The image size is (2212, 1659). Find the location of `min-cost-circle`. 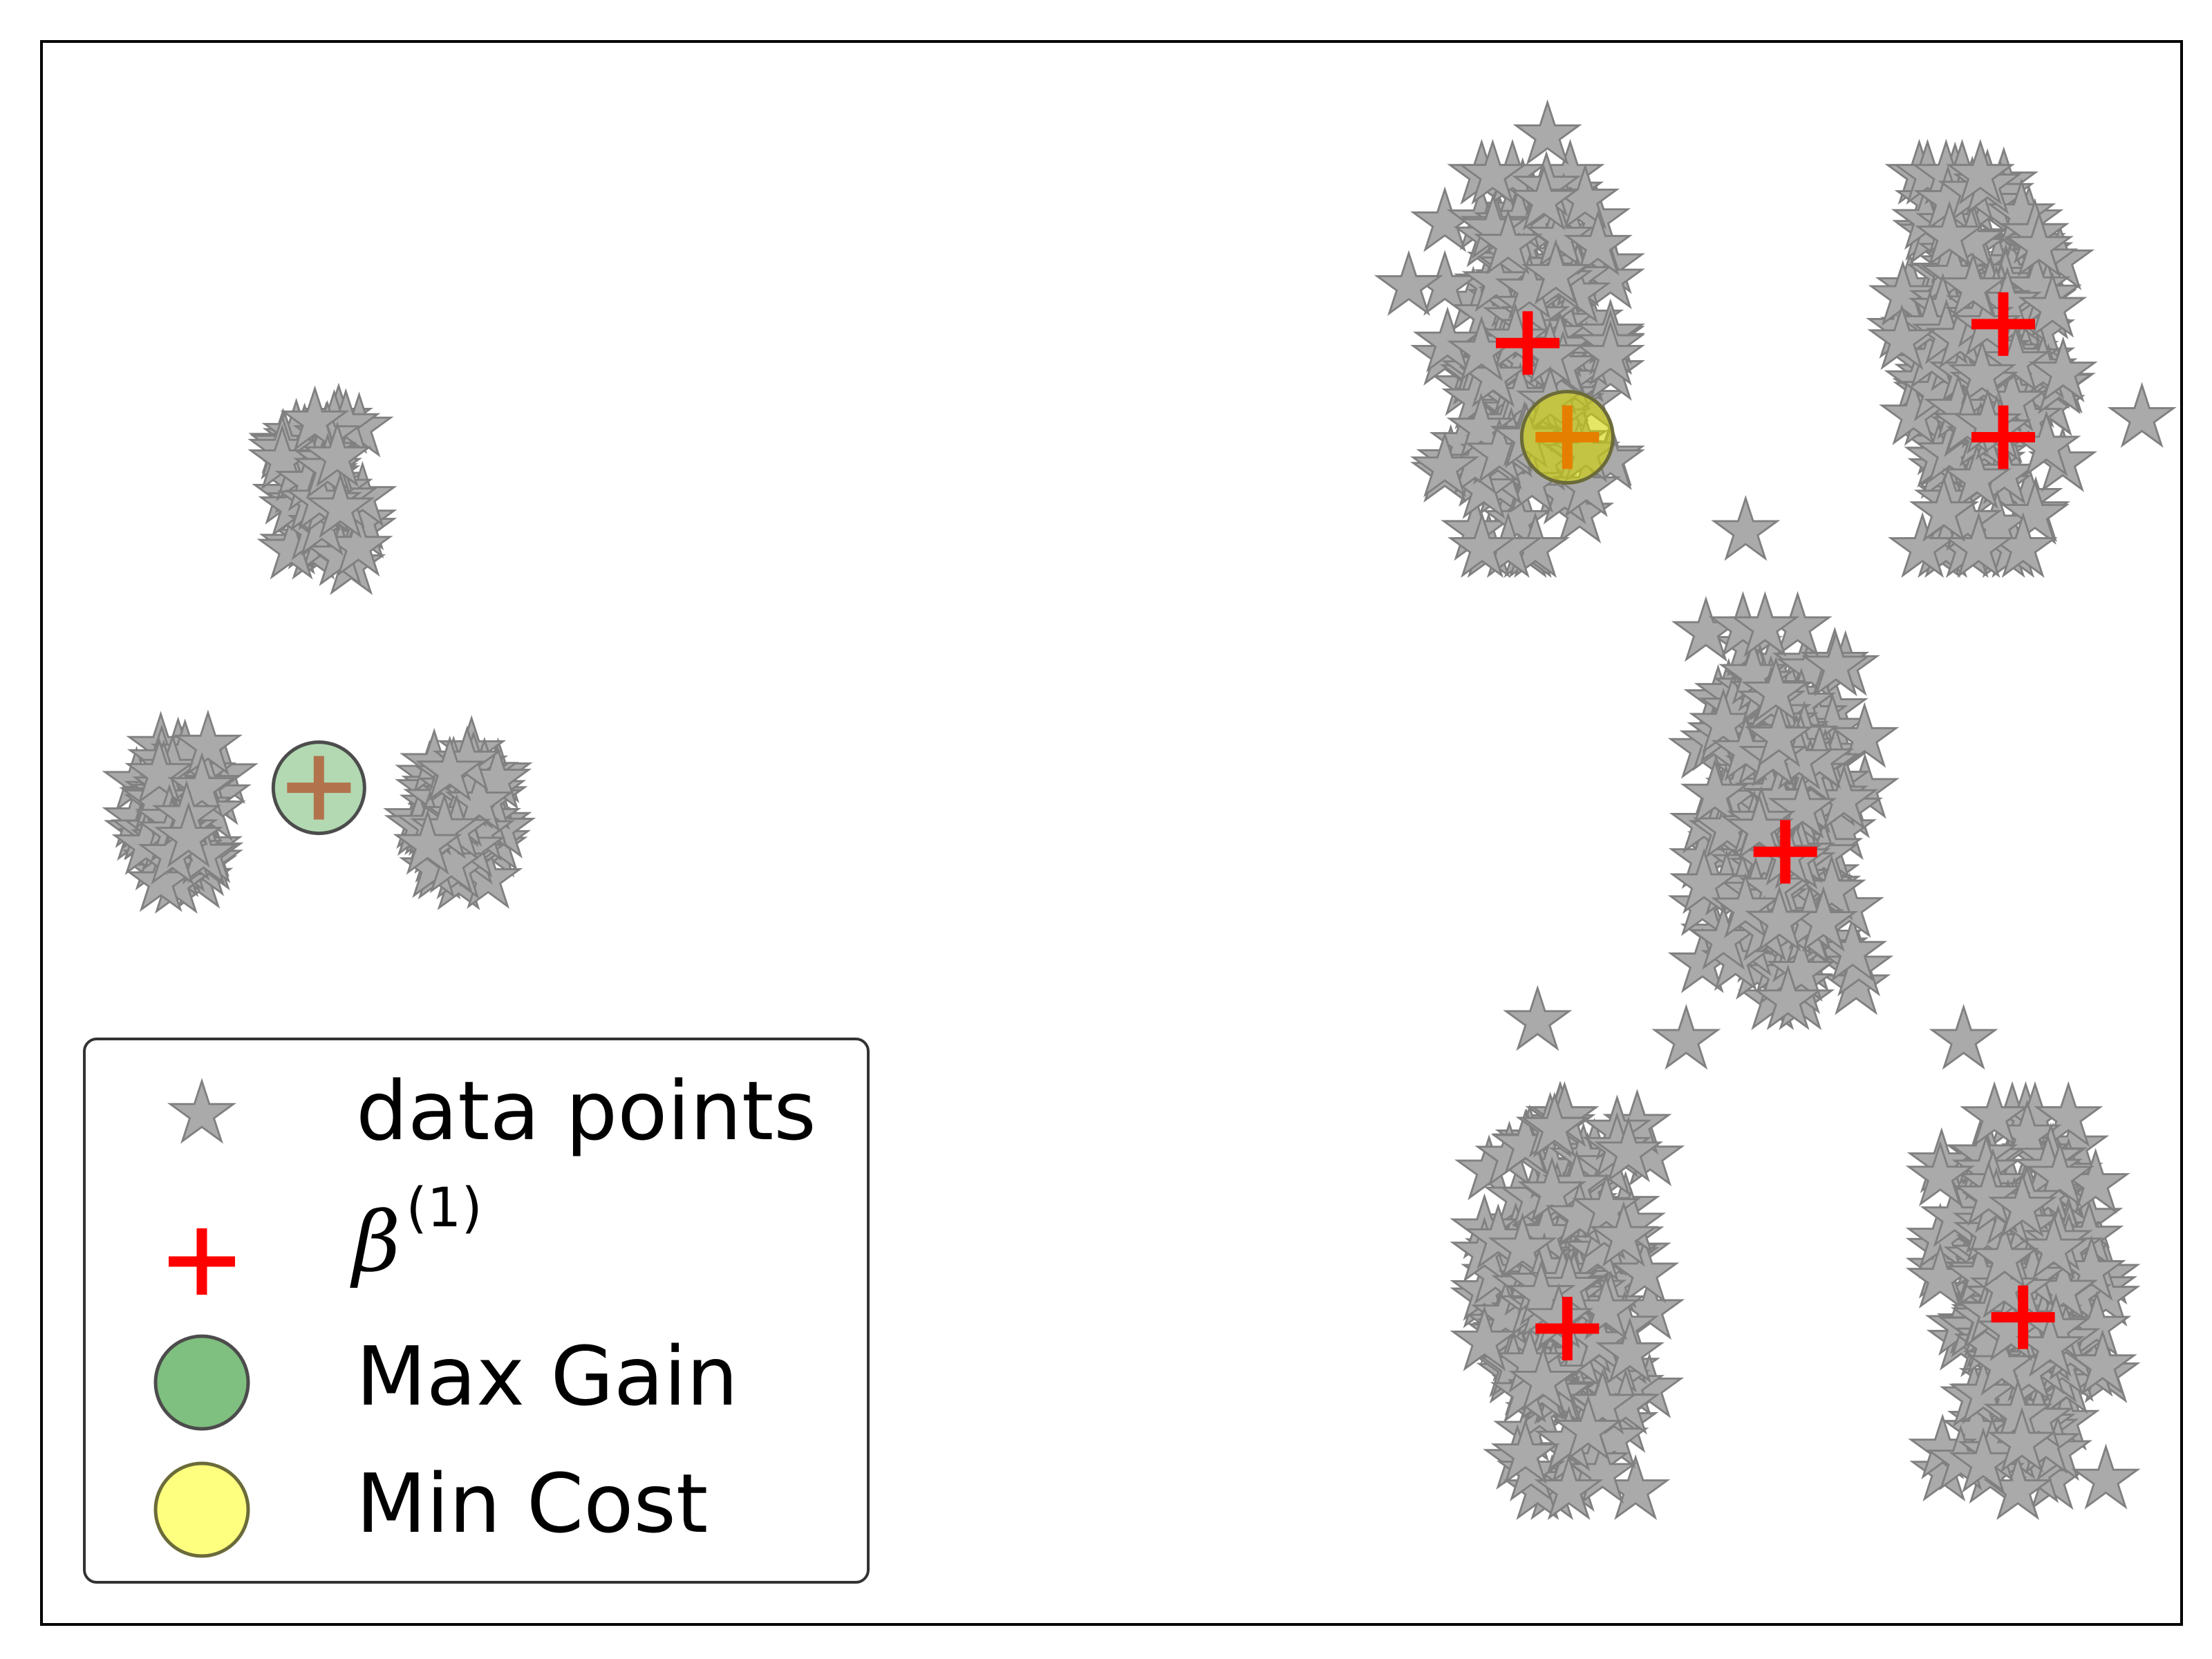

min-cost-circle is located at coordinates (1567, 438).